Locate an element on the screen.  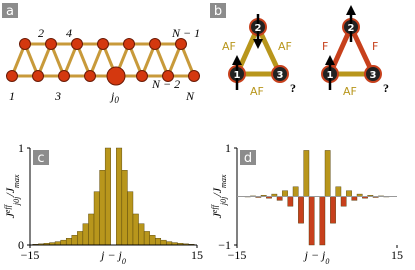
site-label: j0 is located at coordinates (114, 97).